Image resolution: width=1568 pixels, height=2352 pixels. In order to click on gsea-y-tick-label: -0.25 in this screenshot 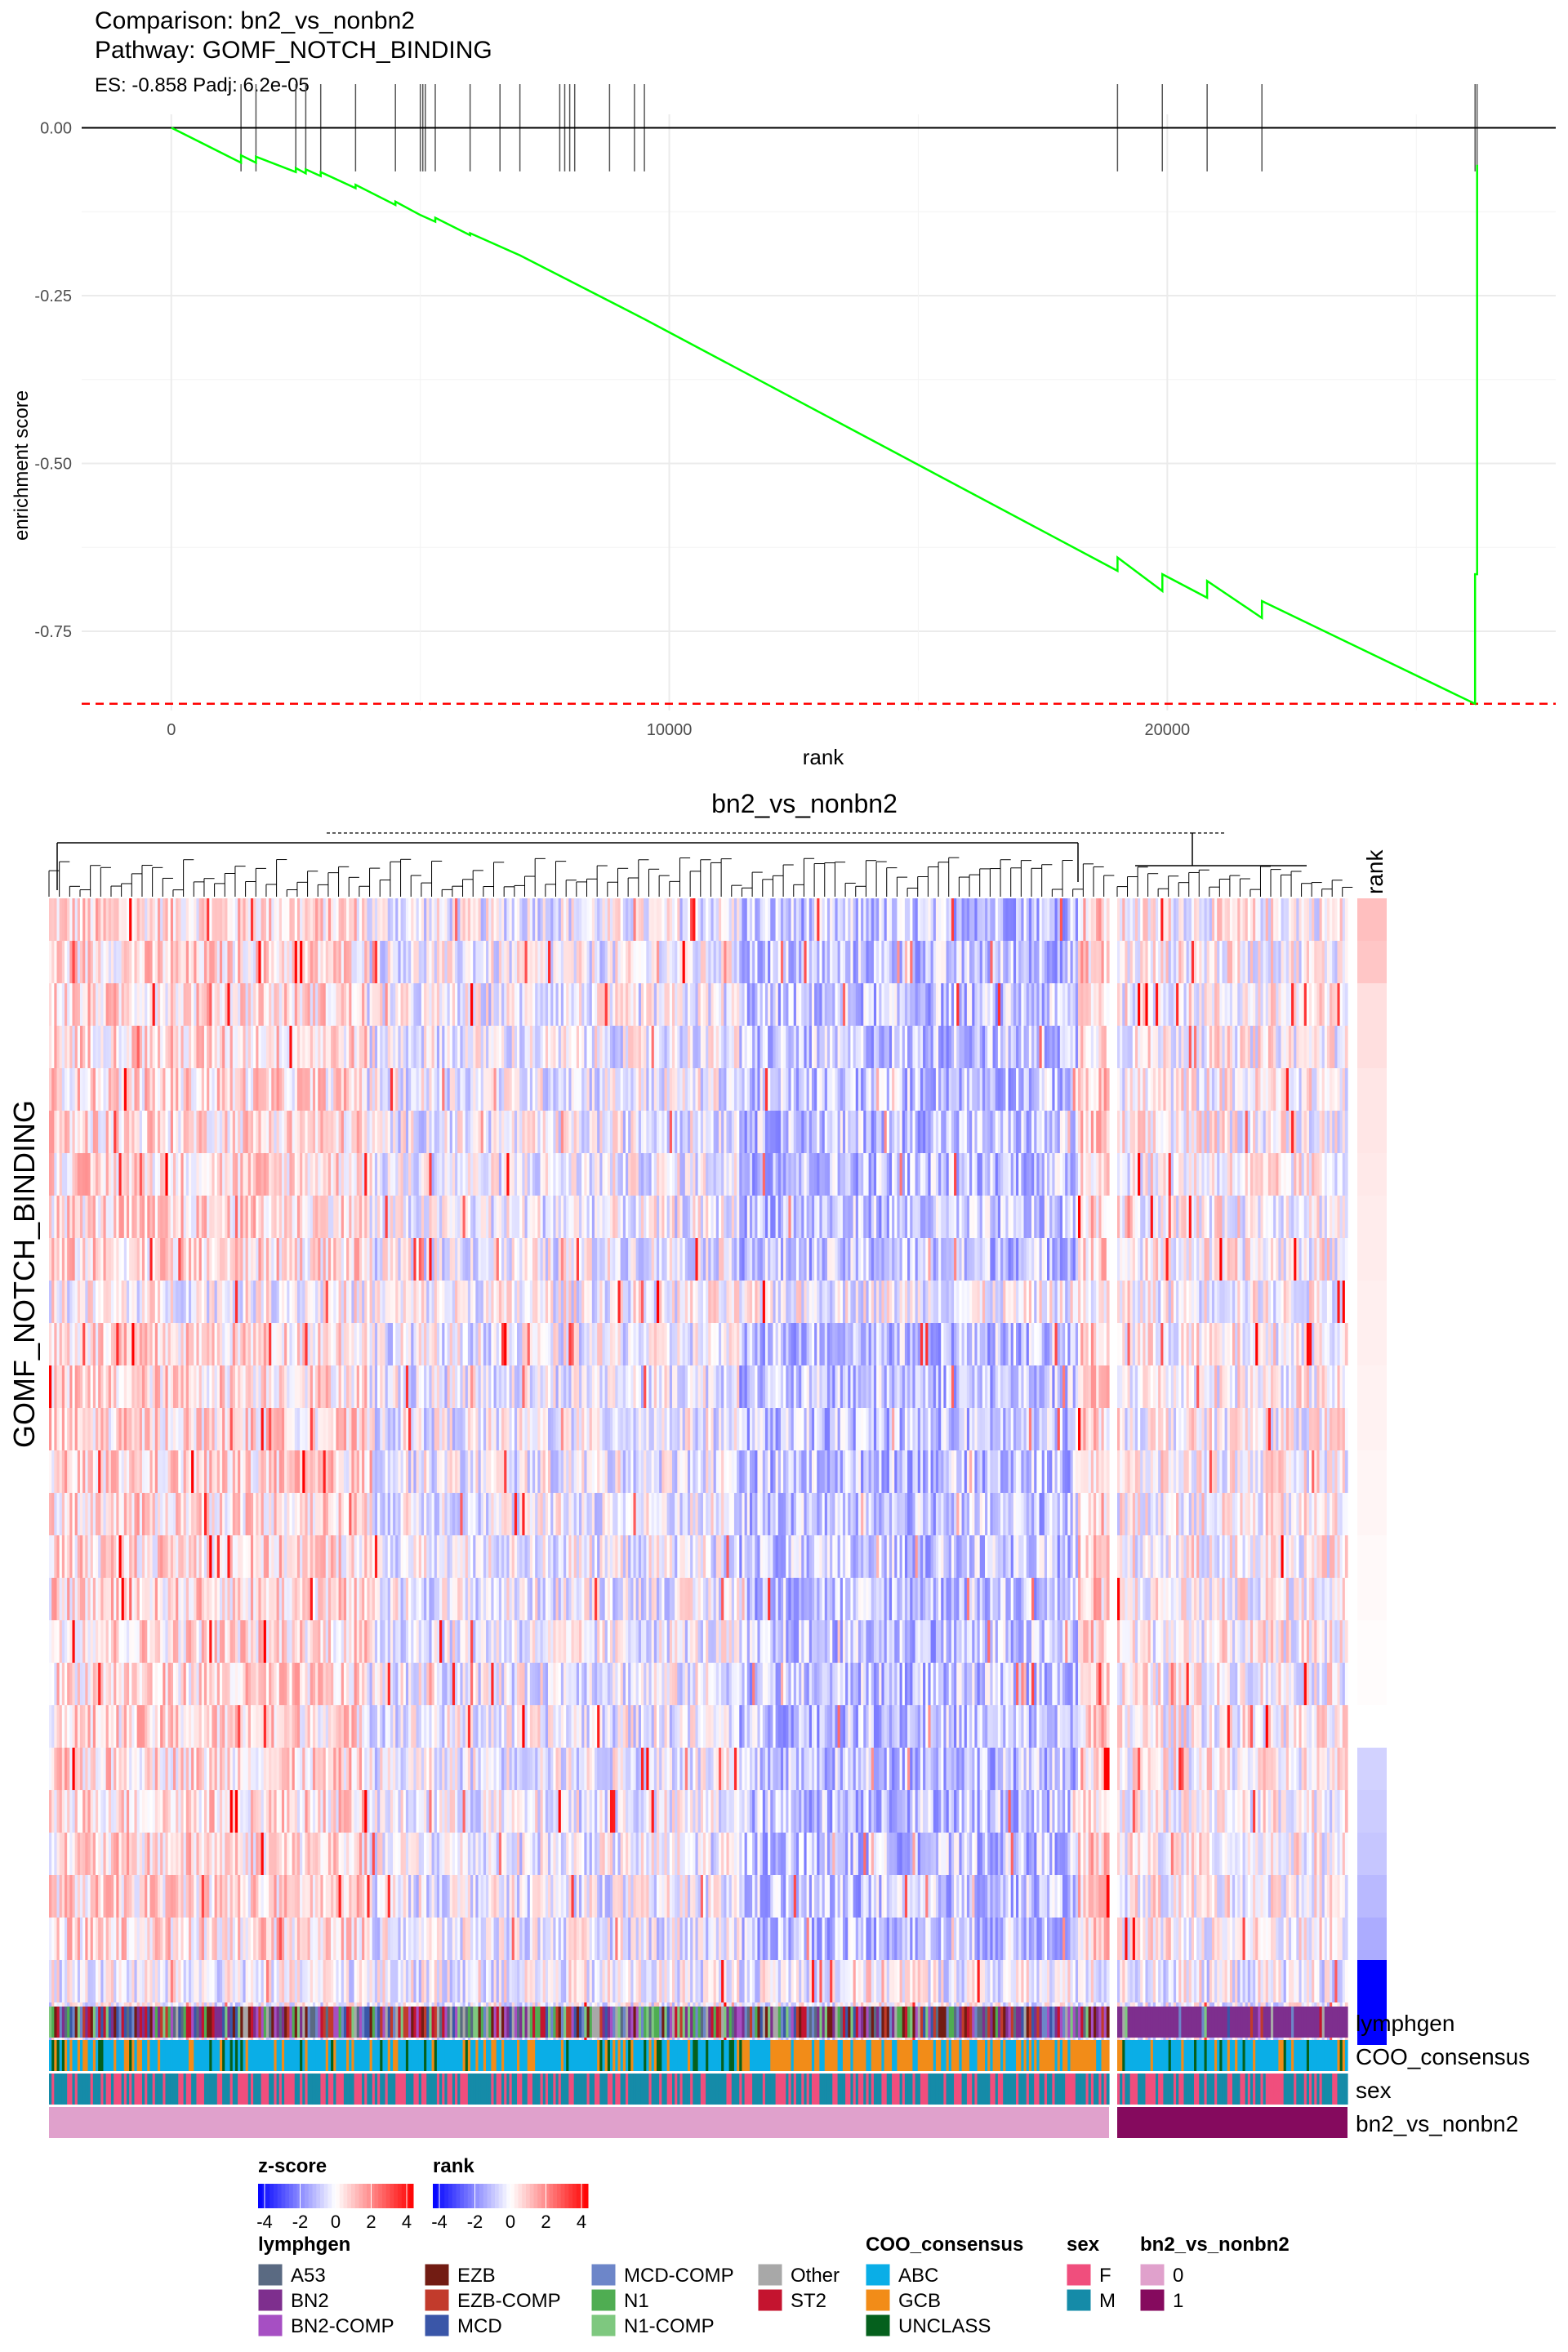, I will do `click(53, 296)`.